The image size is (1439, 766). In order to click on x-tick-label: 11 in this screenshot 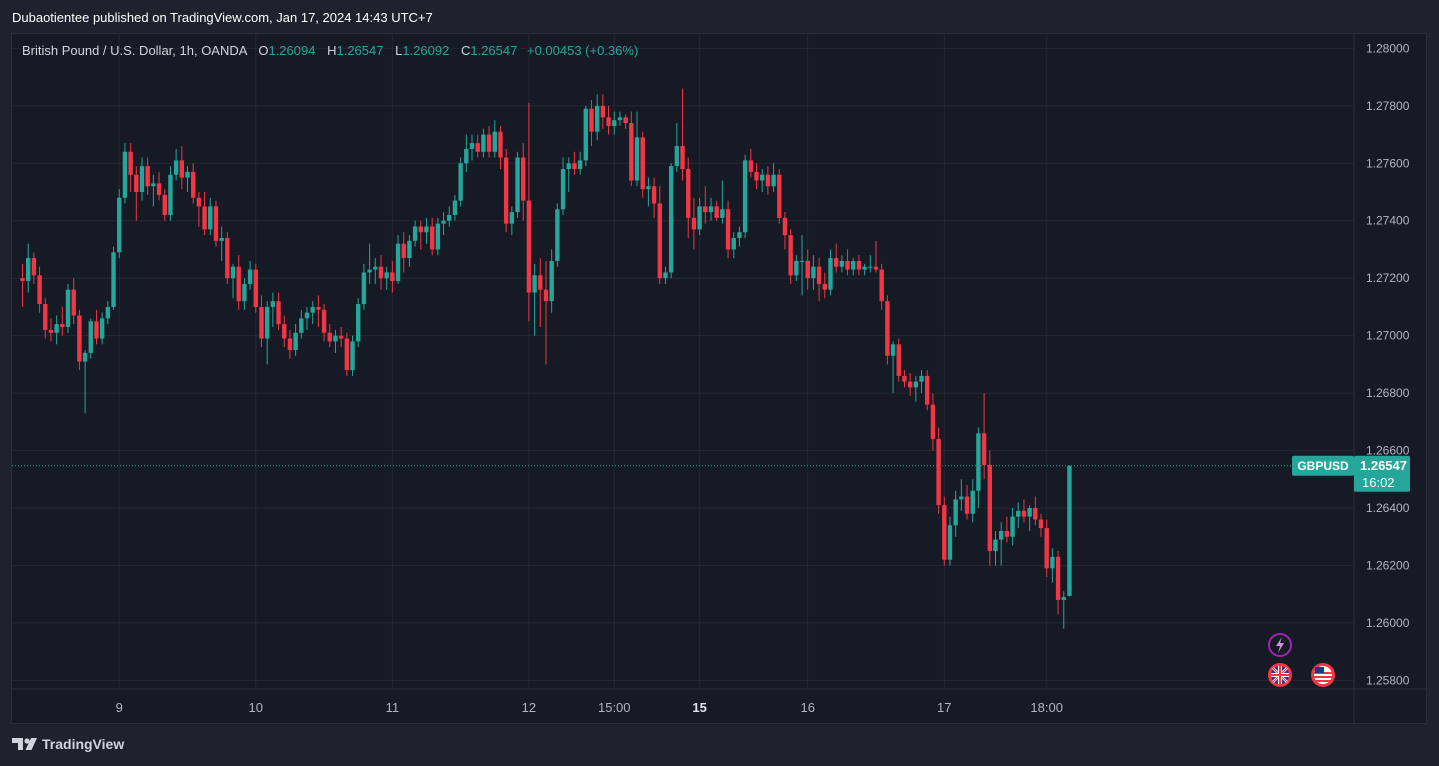, I will do `click(393, 707)`.